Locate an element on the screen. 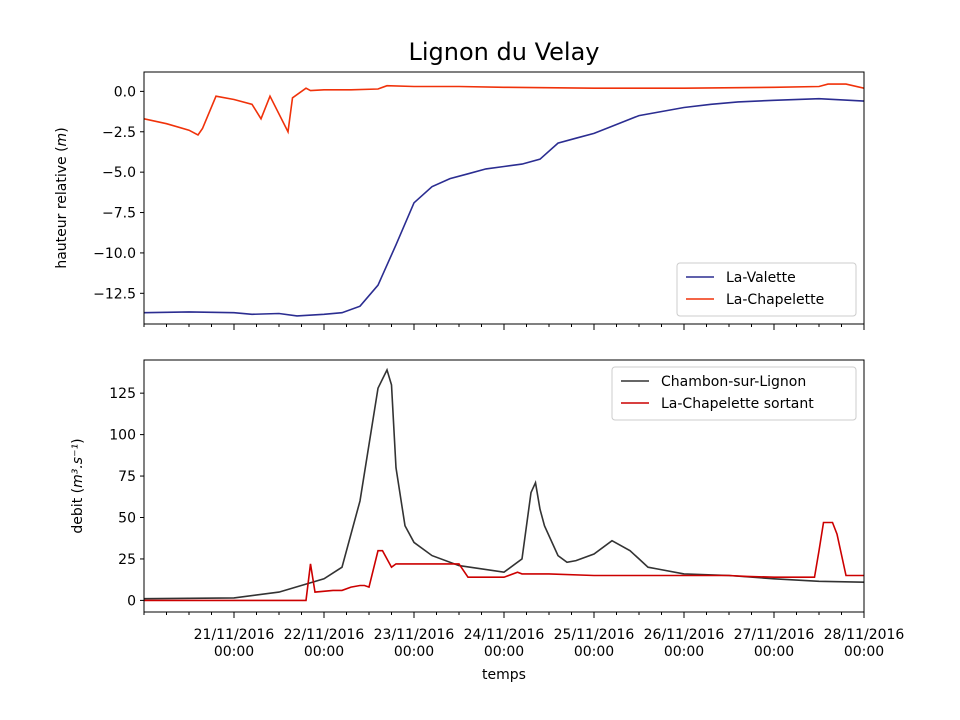 This screenshot has height=720, width=960. bottom-y-tick-label: 25 is located at coordinates (127, 560).